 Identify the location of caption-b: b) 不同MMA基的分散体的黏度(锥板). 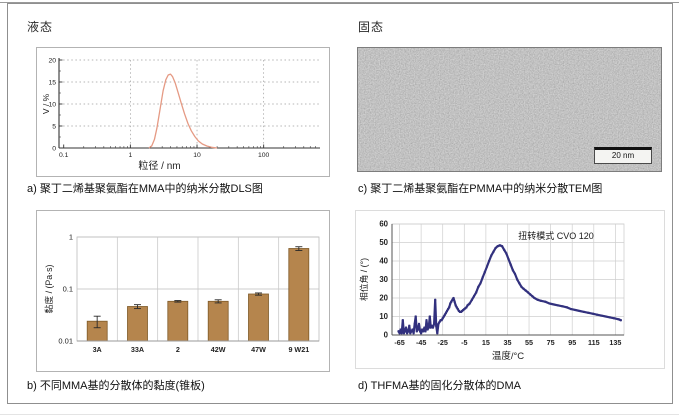
(116, 386).